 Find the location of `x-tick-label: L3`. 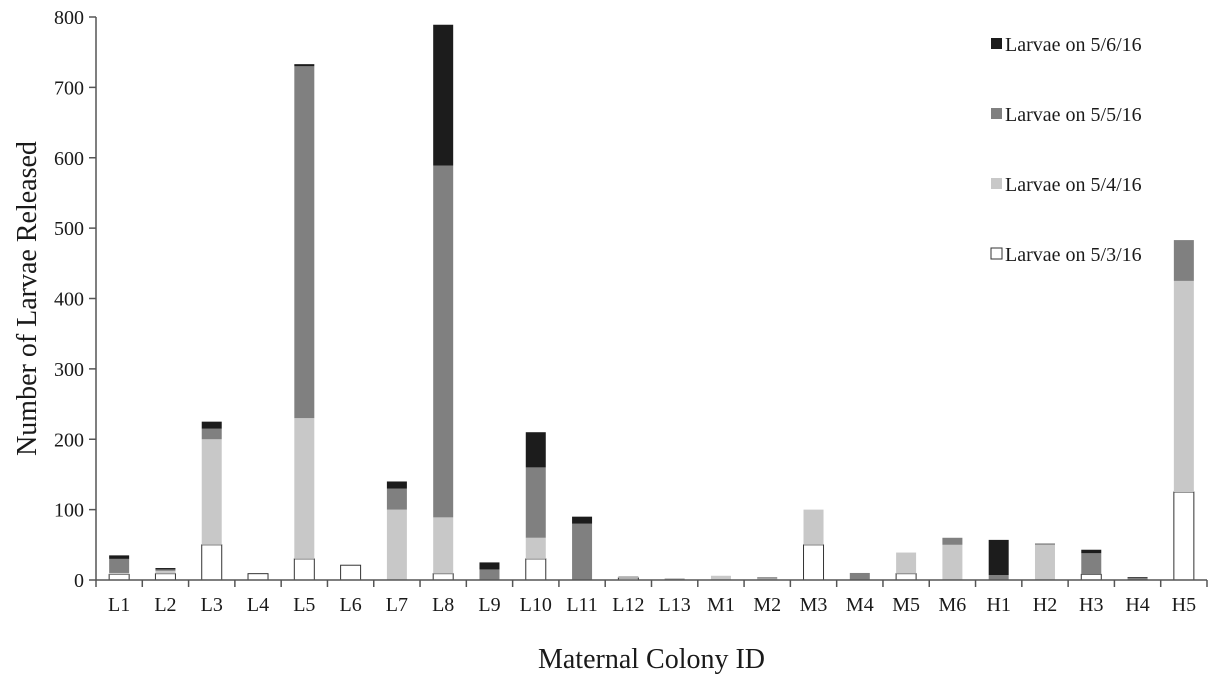

x-tick-label: L3 is located at coordinates (212, 605).